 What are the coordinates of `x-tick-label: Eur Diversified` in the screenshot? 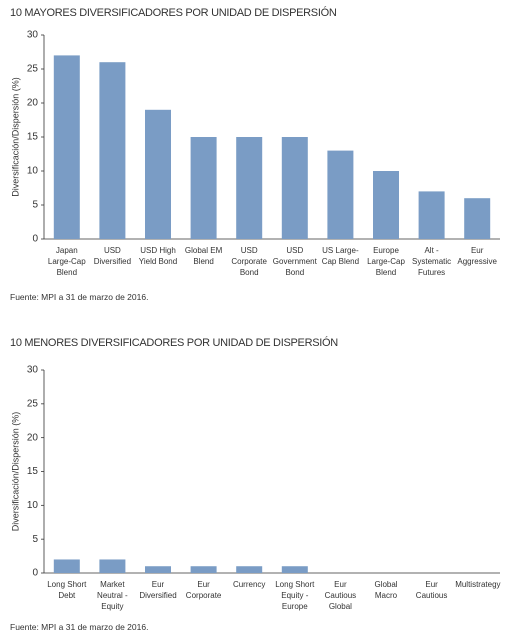 It's located at (158, 590).